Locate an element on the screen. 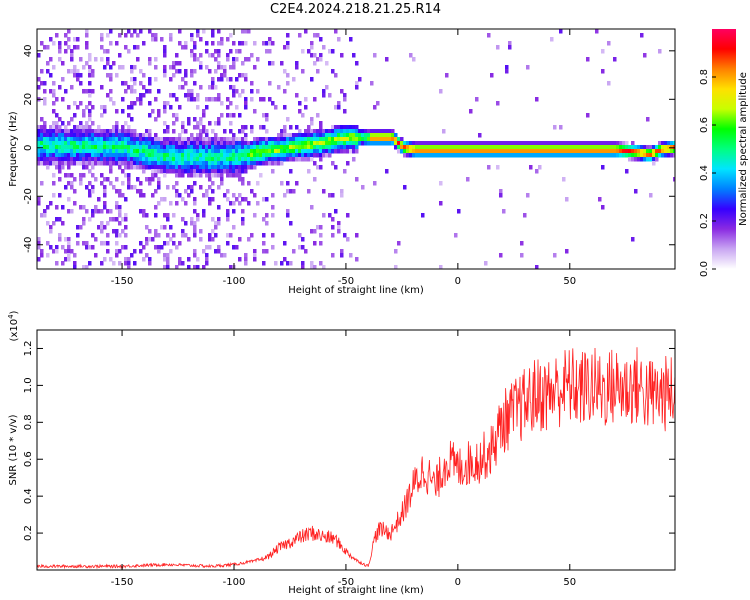 This screenshot has width=750, height=600. colorbar-tick-label: 0.4 is located at coordinates (704, 173).